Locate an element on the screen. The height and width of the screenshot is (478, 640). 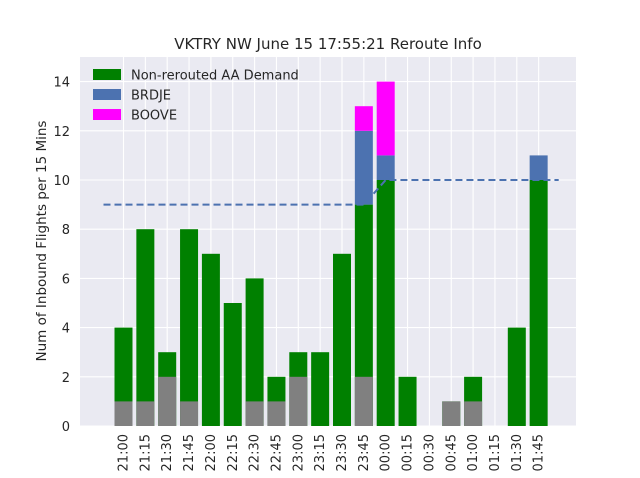
legend: Non-rerouted AA Demand BRDJE BOOVE is located at coordinates (196, 96).